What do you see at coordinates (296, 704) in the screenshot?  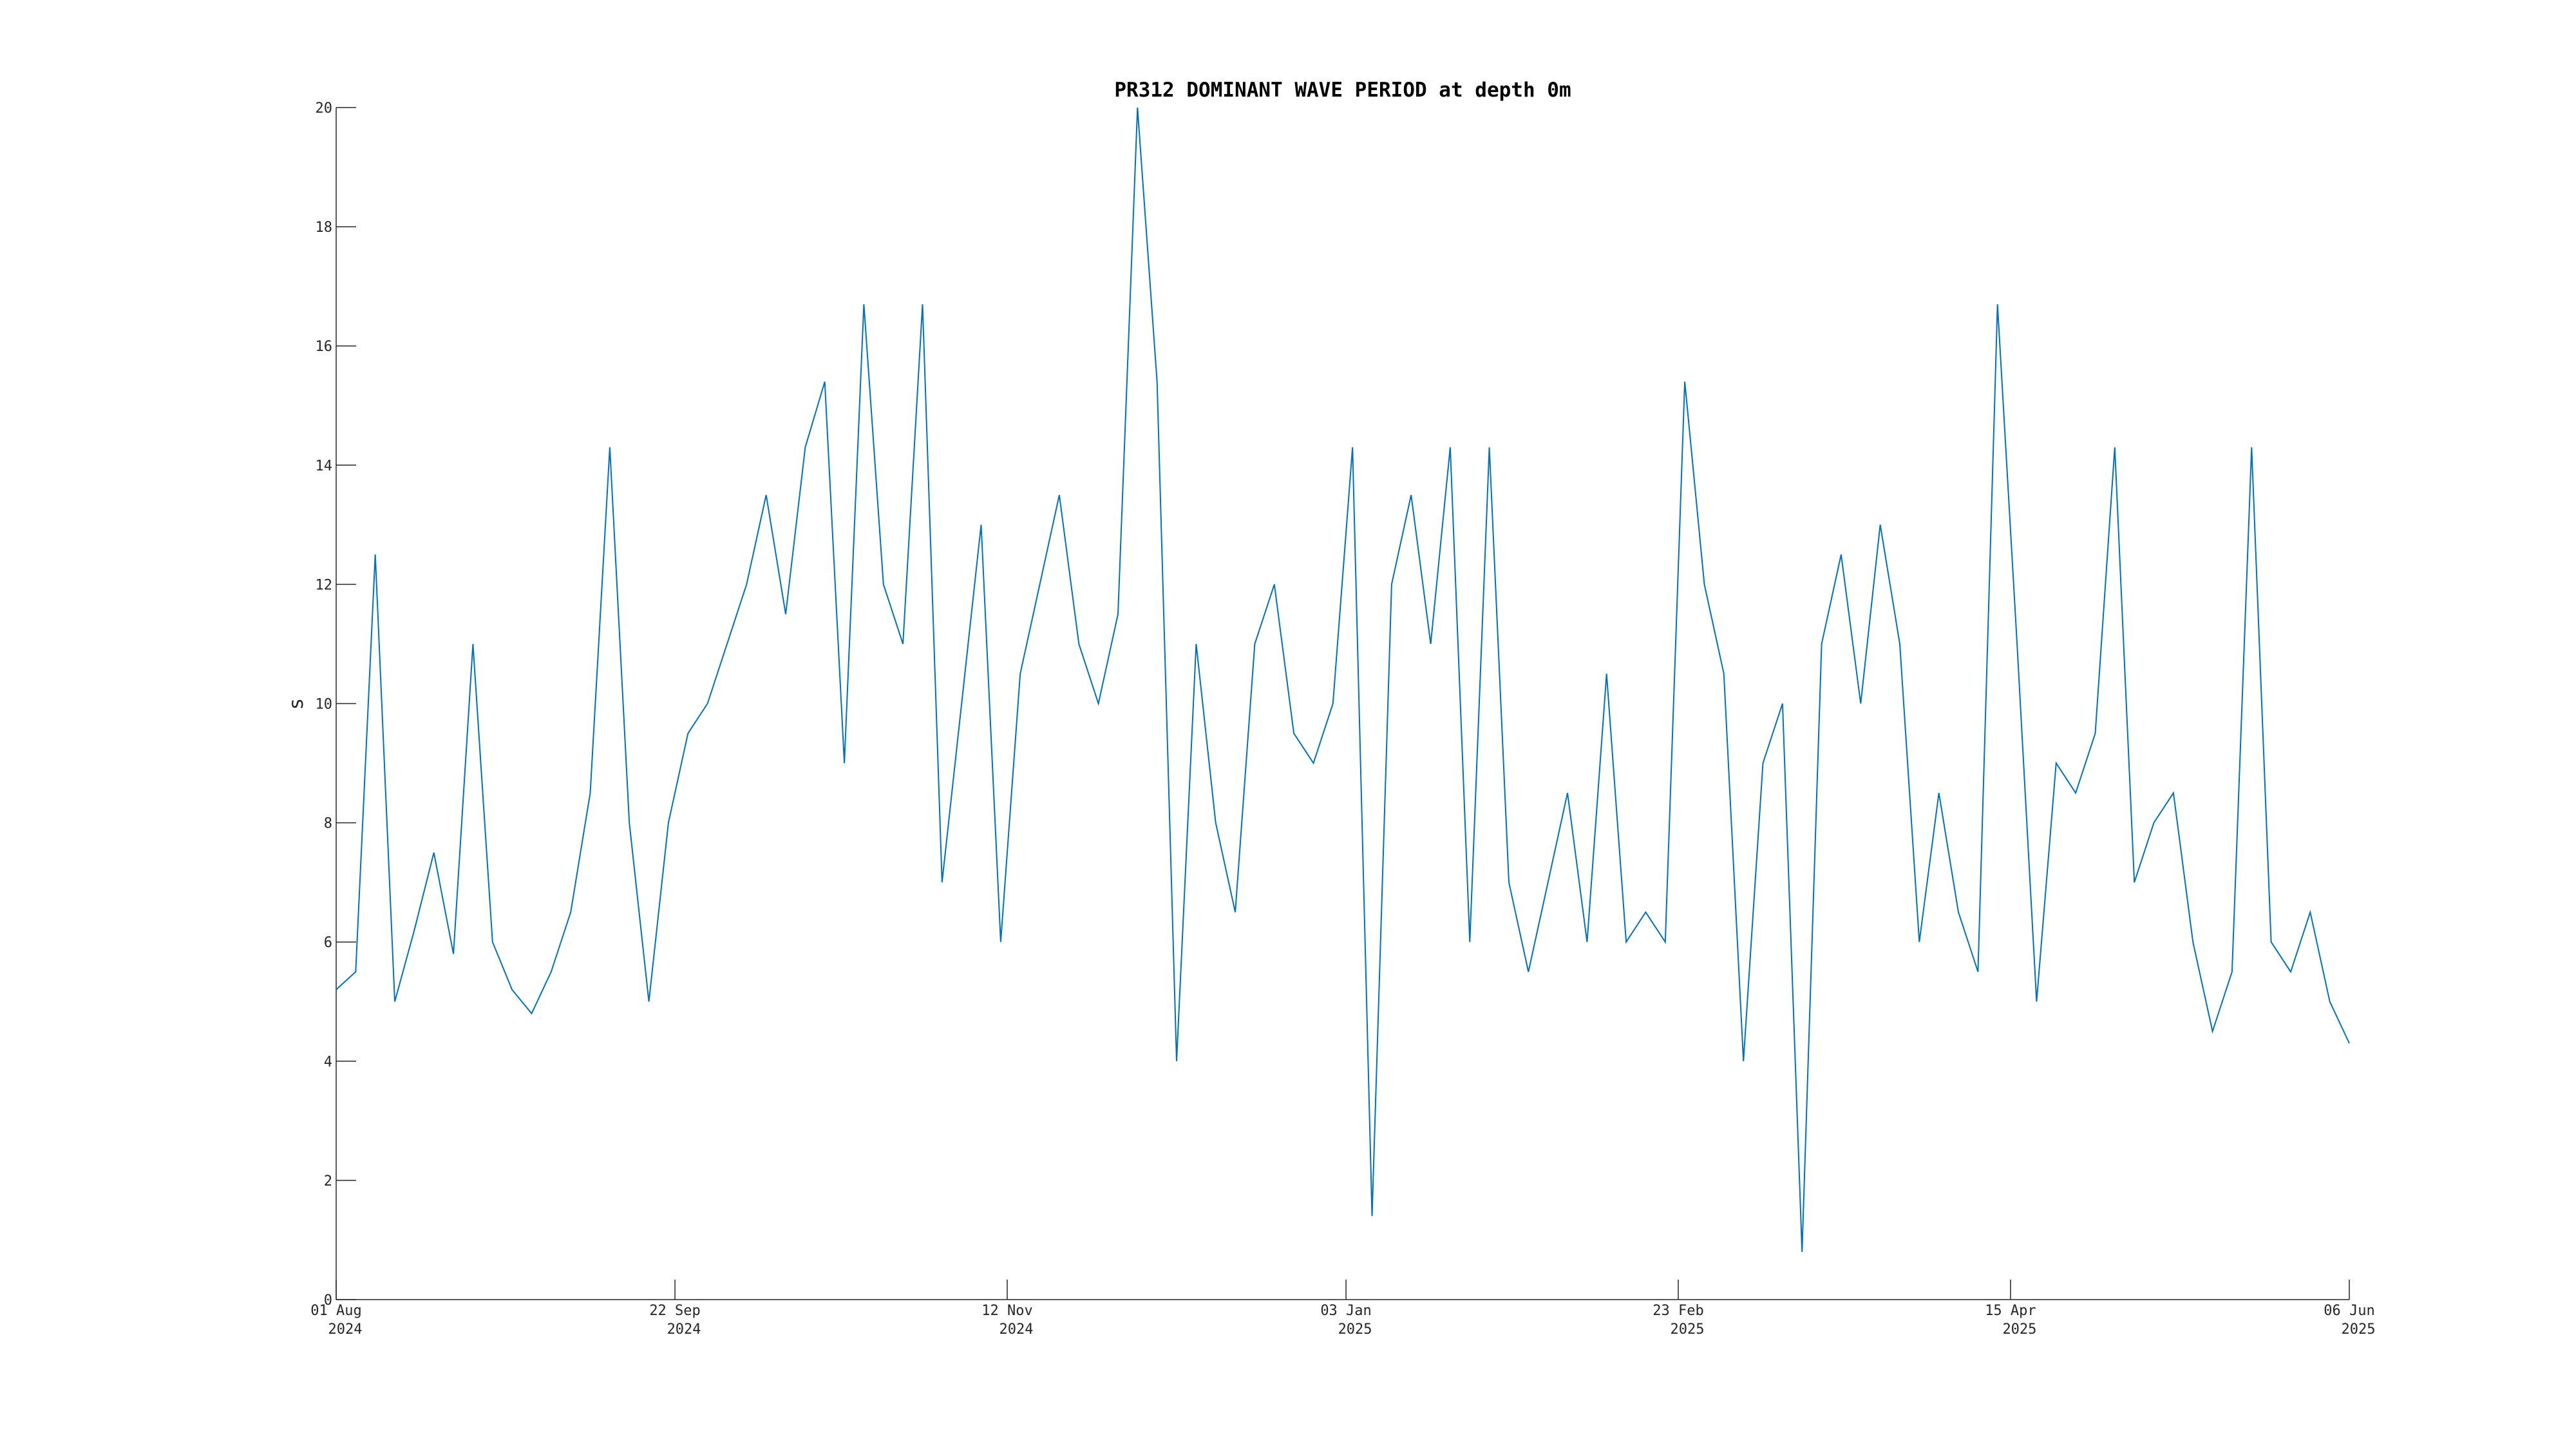 I see `y-axis-label: s` at bounding box center [296, 704].